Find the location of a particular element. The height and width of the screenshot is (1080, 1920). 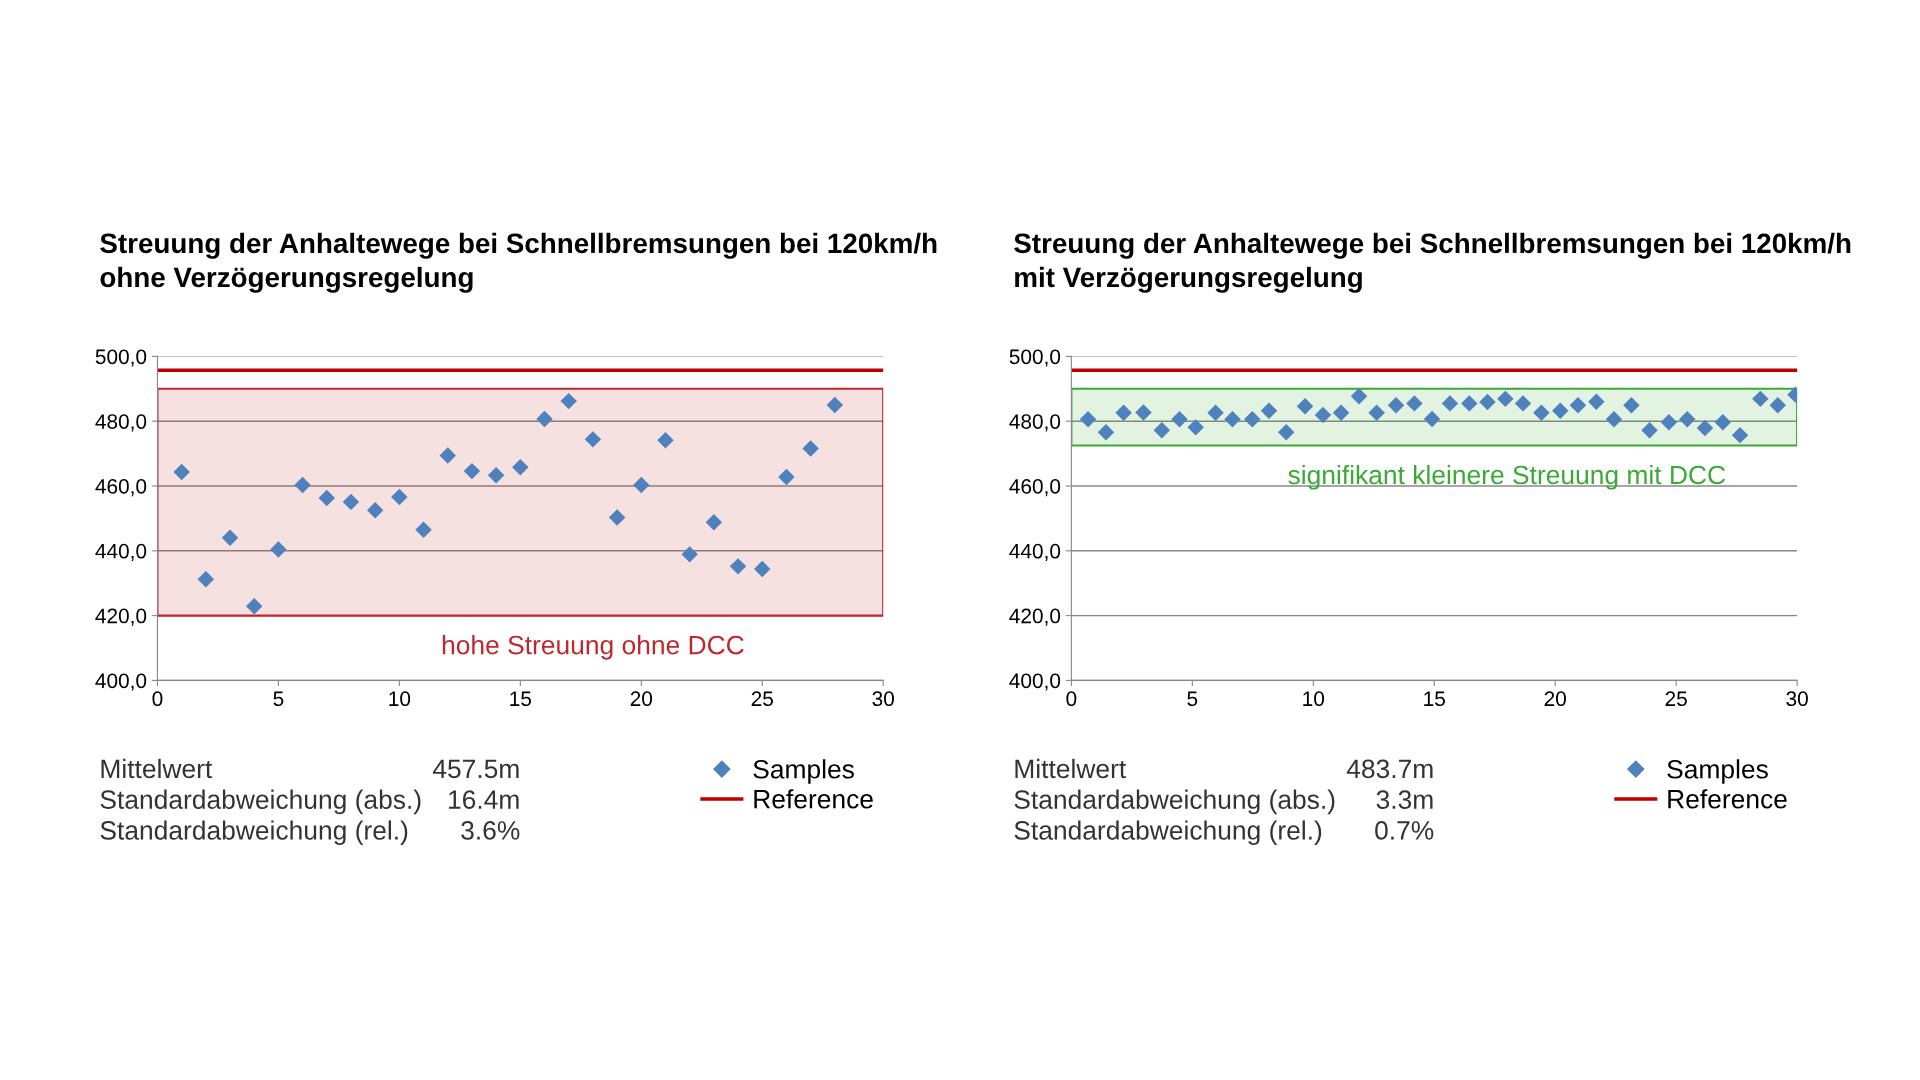

band-label: hohe Streuung ohne DCC is located at coordinates (593, 647).